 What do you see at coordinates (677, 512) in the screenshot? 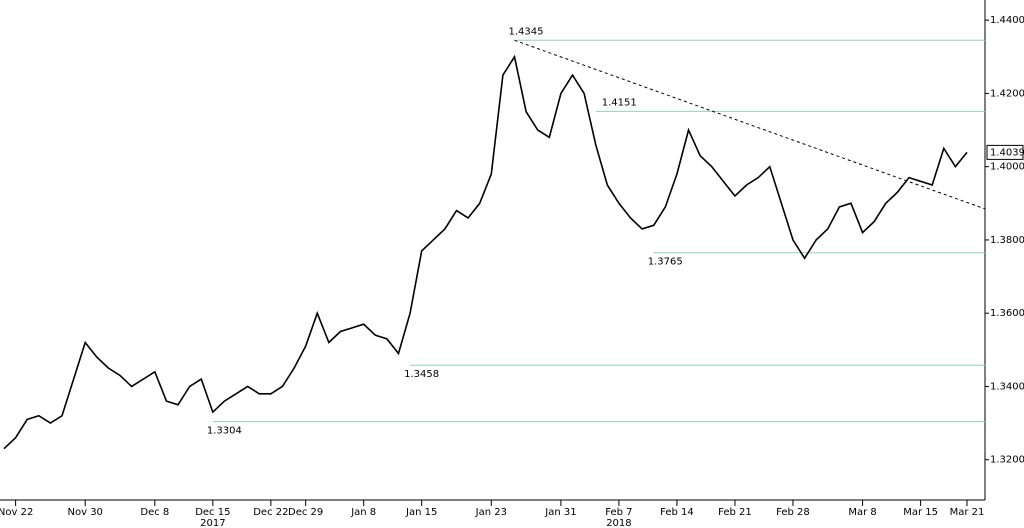
I see `x-tick-label: Feb 14` at bounding box center [677, 512].